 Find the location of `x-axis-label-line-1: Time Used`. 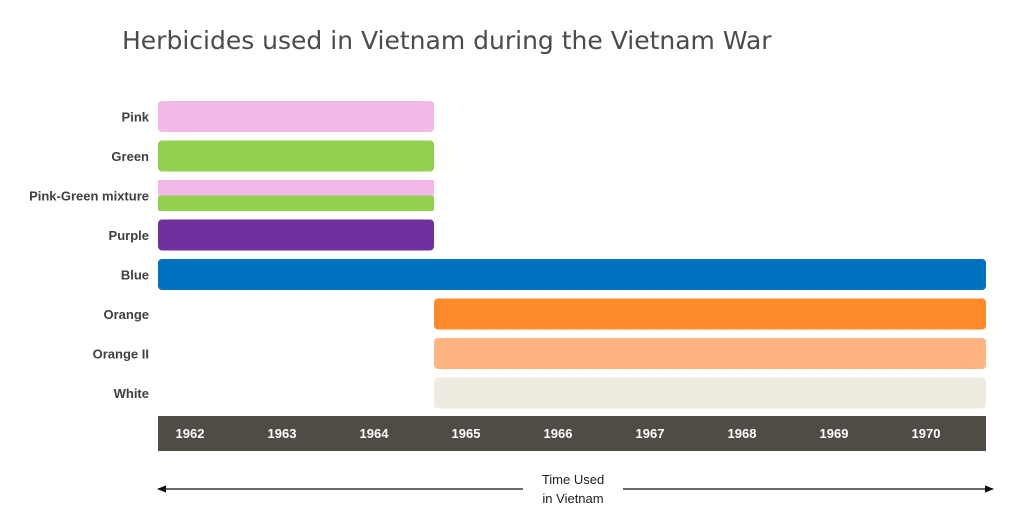

x-axis-label-line-1: Time Used is located at coordinates (573, 479).